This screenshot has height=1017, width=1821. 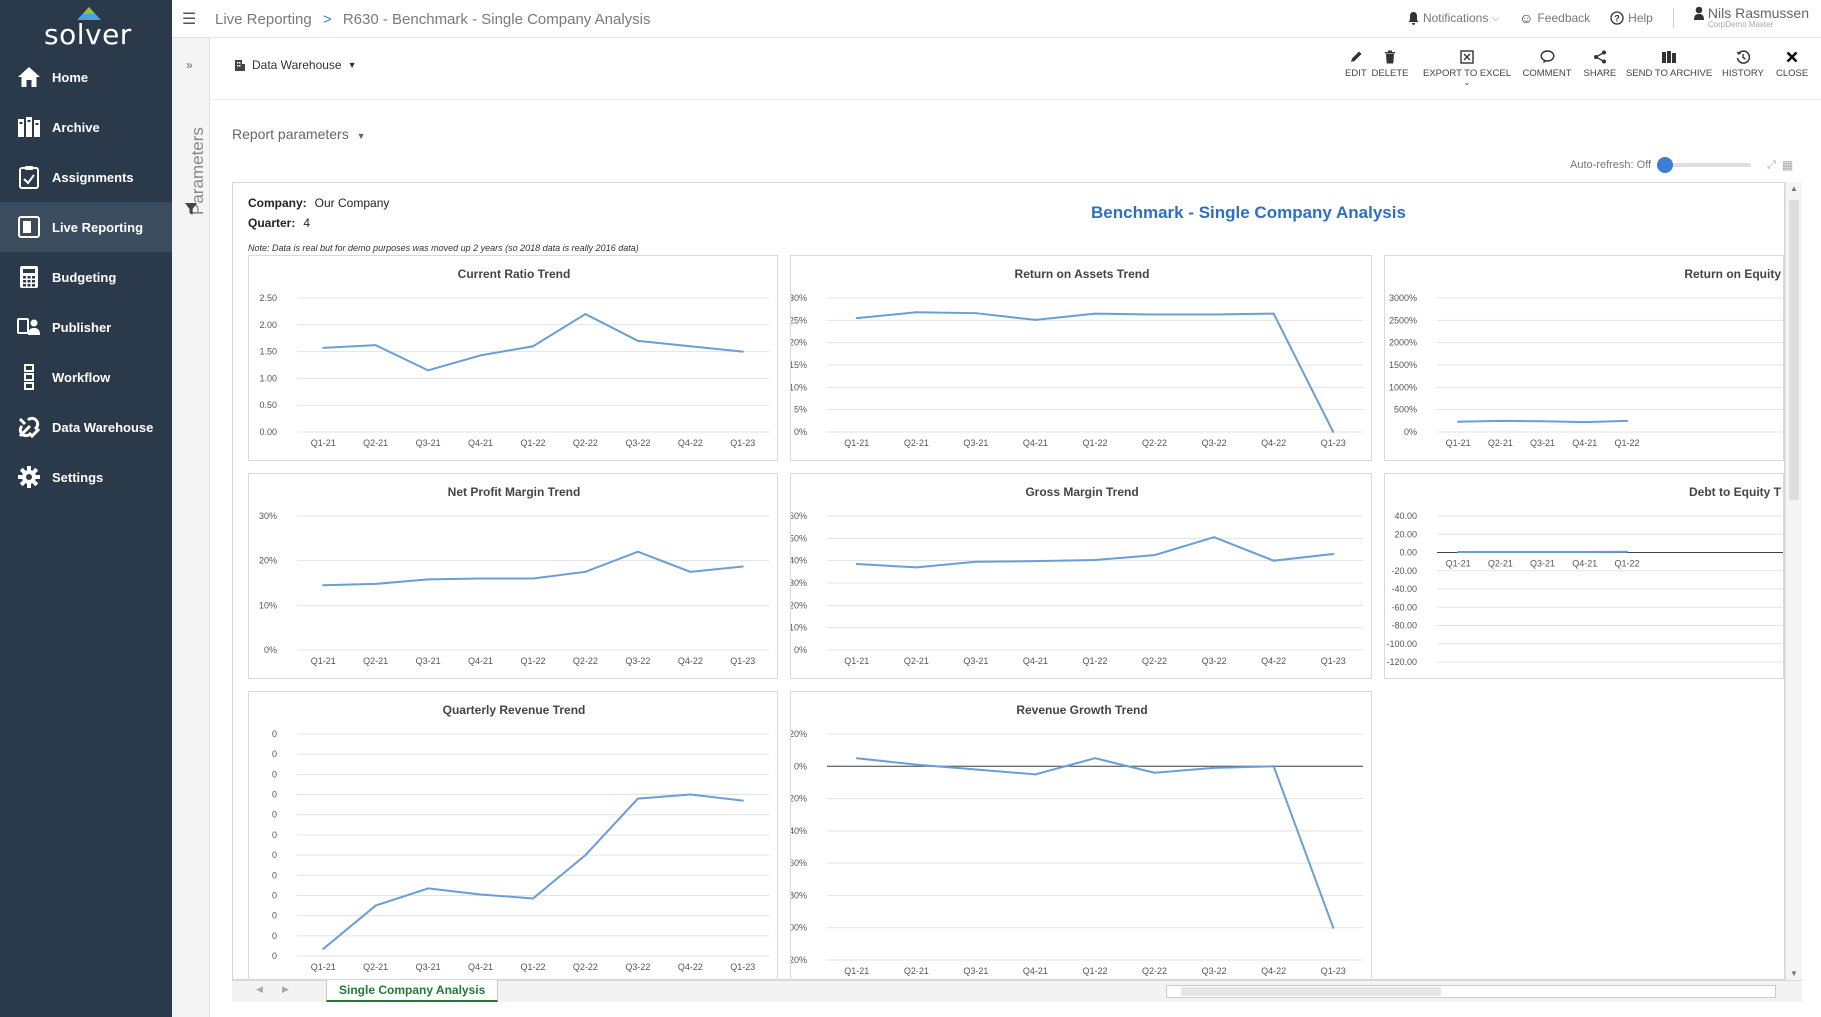 I want to click on filter-icon, so click(x=191, y=209).